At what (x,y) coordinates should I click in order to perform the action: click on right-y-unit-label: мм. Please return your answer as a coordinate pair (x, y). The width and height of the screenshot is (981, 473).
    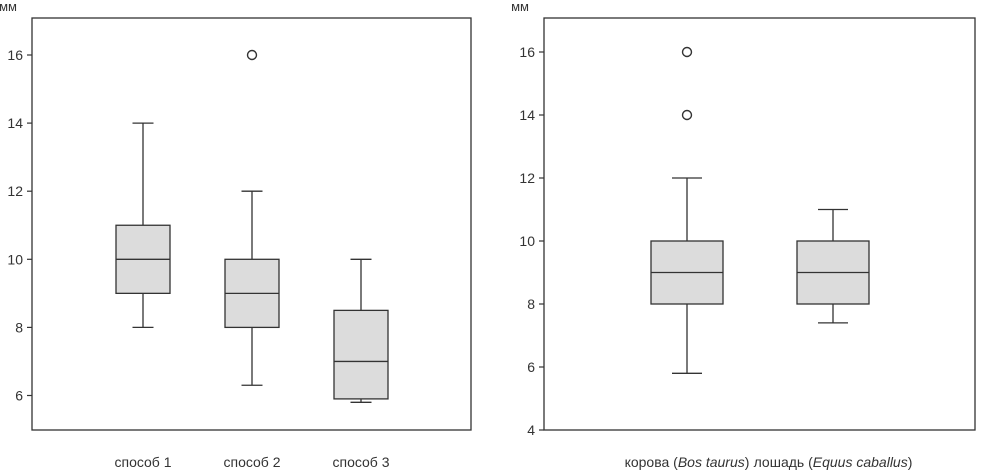
    Looking at the image, I should click on (520, 7).